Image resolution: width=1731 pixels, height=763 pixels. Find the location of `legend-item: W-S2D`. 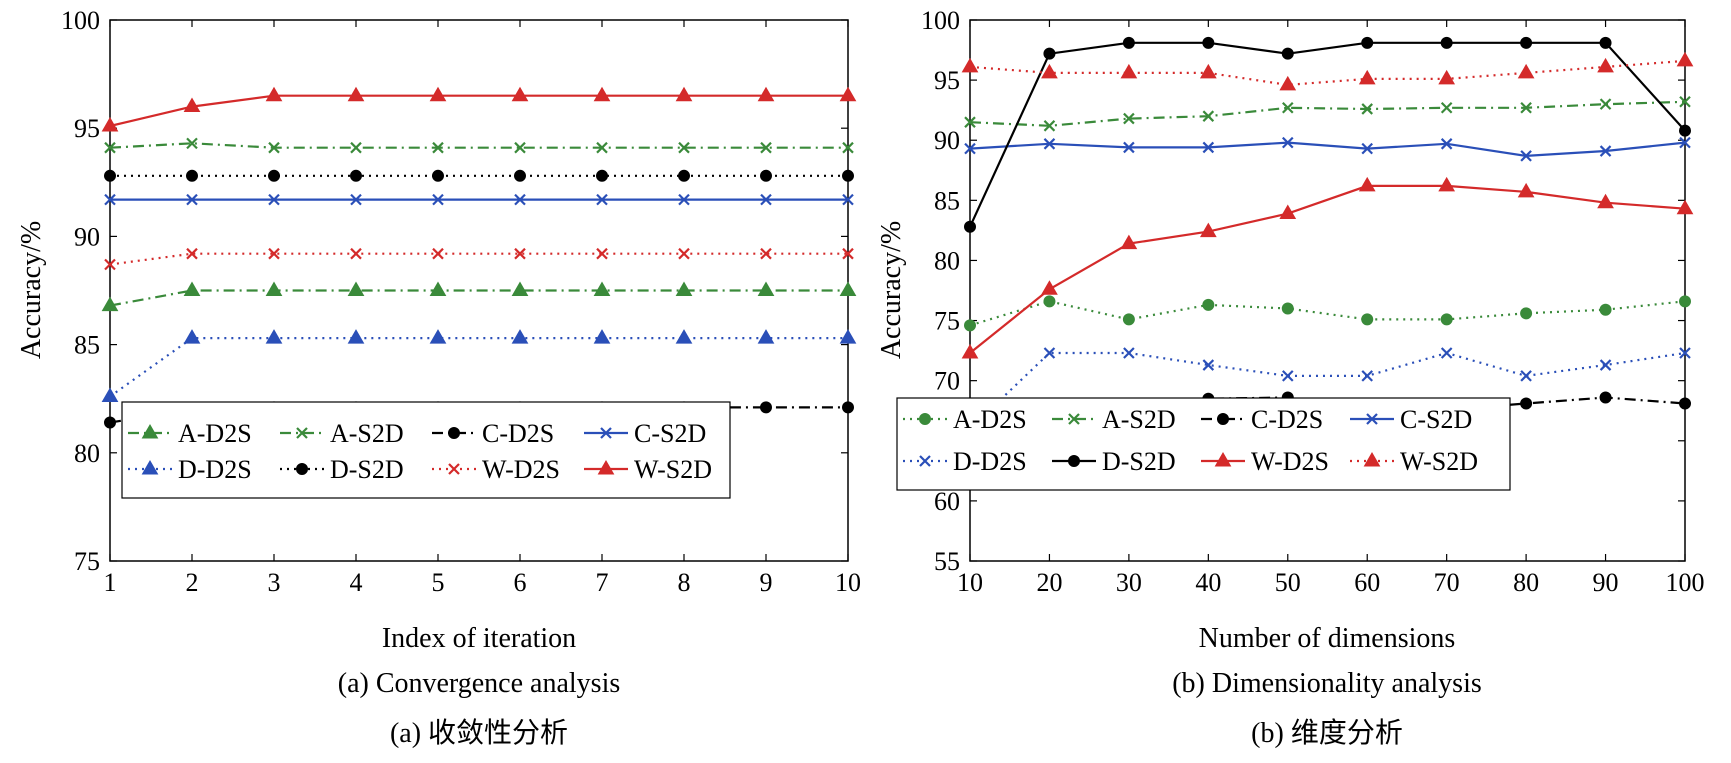

legend-item: W-S2D is located at coordinates (1414, 461).